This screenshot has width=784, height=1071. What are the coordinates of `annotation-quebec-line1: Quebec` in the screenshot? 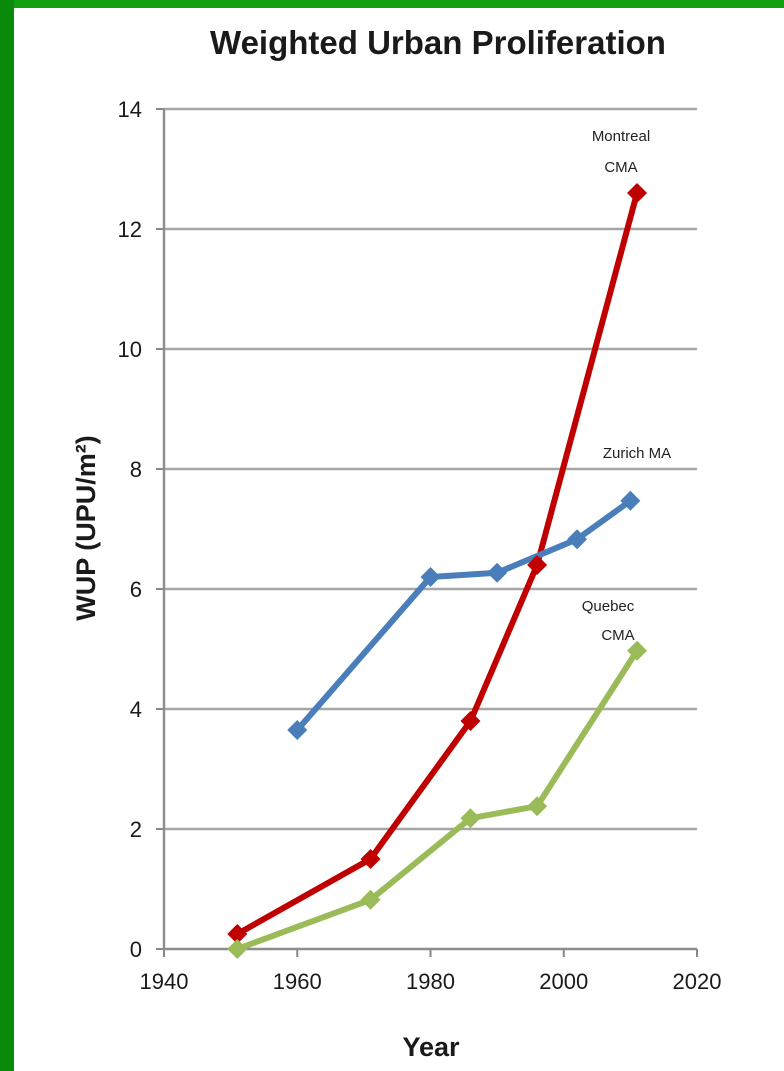 It's located at (608, 606).